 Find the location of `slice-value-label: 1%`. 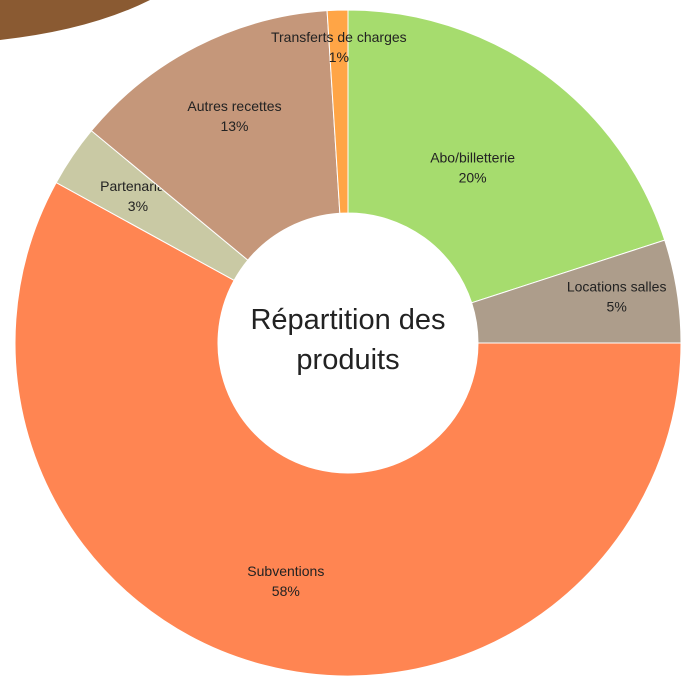

slice-value-label: 1% is located at coordinates (339, 57).